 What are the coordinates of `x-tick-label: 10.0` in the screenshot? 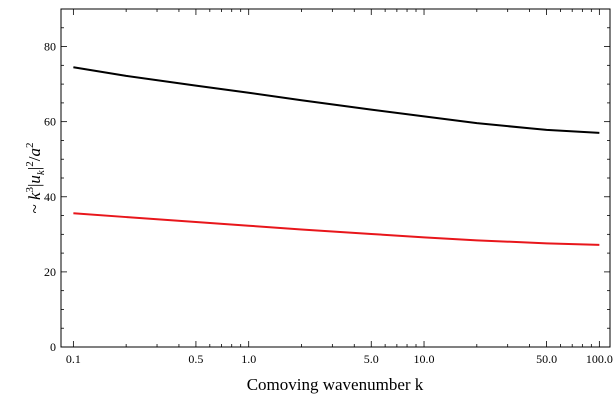 It's located at (424, 359).